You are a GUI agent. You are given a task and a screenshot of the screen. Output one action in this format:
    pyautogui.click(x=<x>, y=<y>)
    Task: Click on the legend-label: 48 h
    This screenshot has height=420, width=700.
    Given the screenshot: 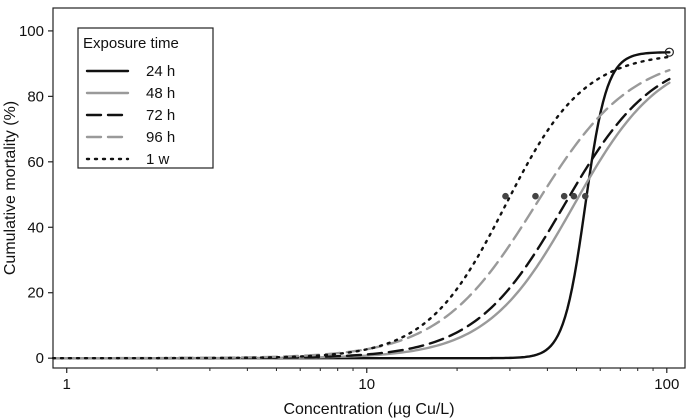 What is the action you would take?
    pyautogui.click(x=160, y=93)
    